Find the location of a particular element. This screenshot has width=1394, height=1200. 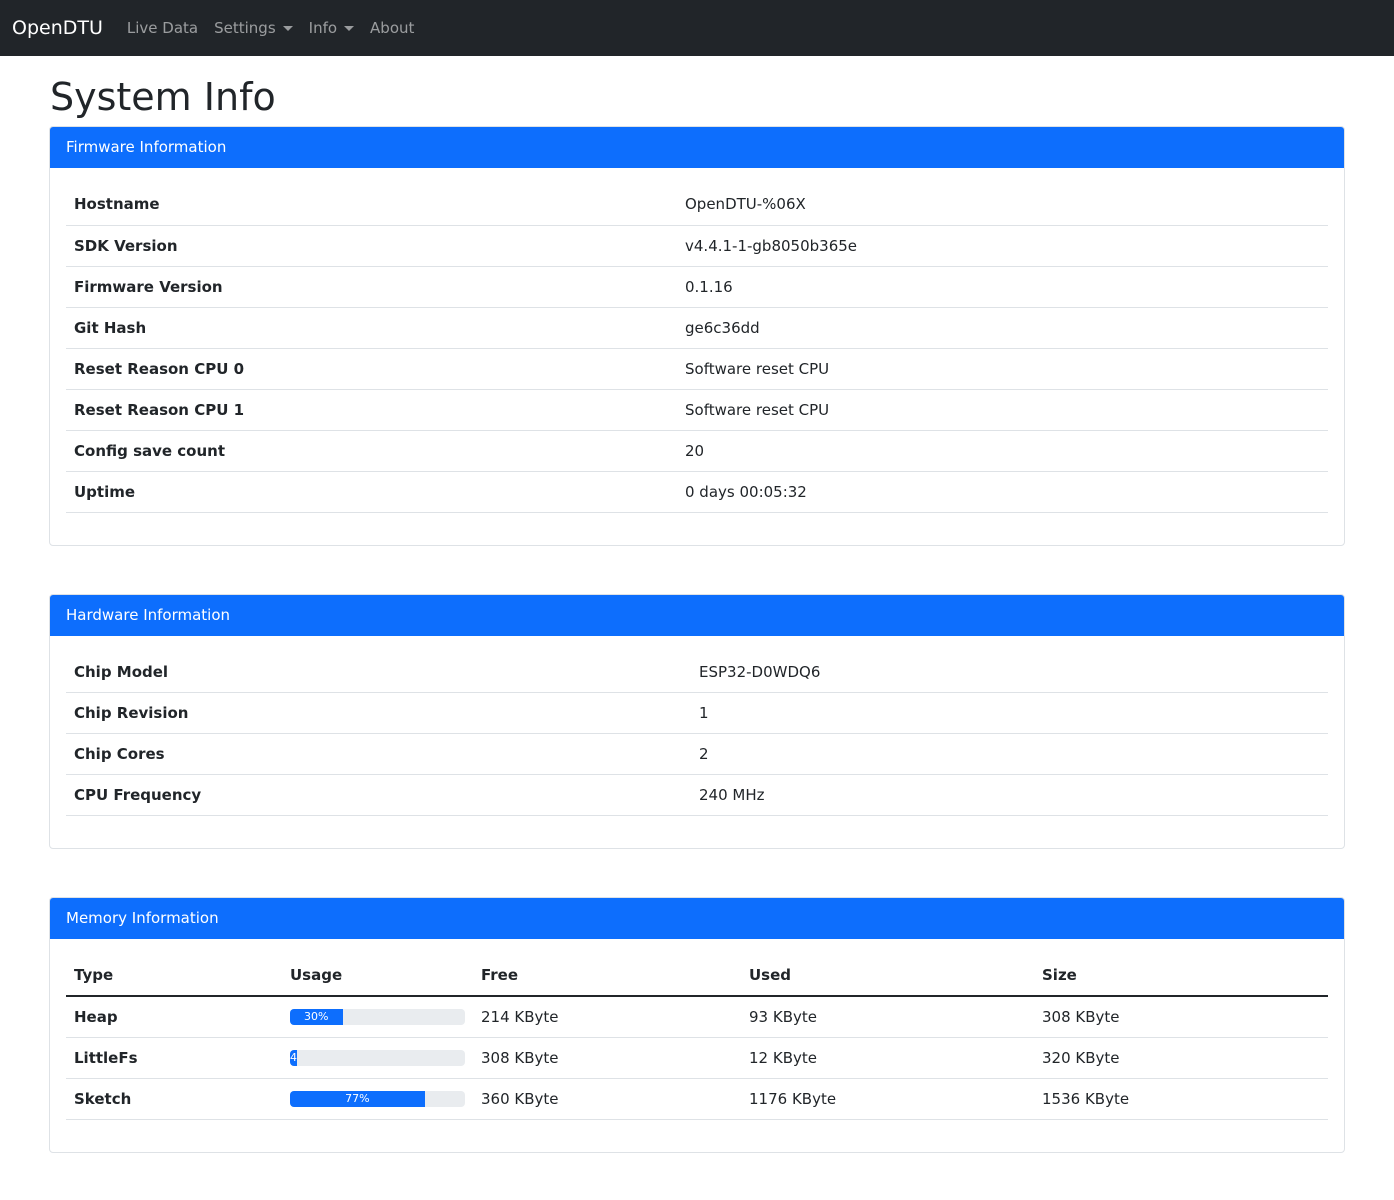

card-header: Memory Information is located at coordinates (697, 918).